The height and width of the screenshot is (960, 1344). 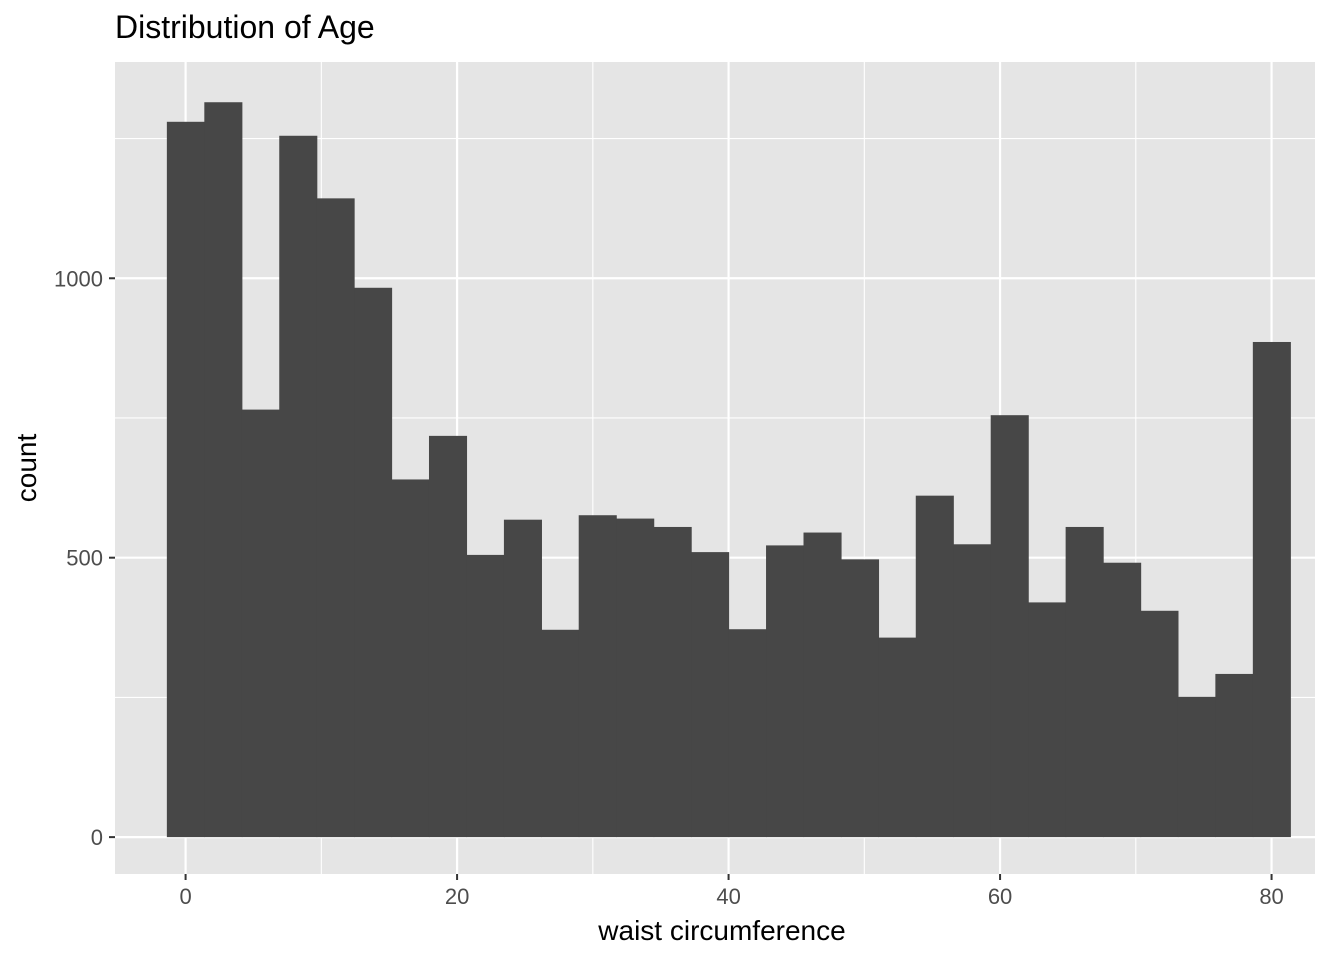 What do you see at coordinates (185, 896) in the screenshot?
I see `x-tick-label: 0` at bounding box center [185, 896].